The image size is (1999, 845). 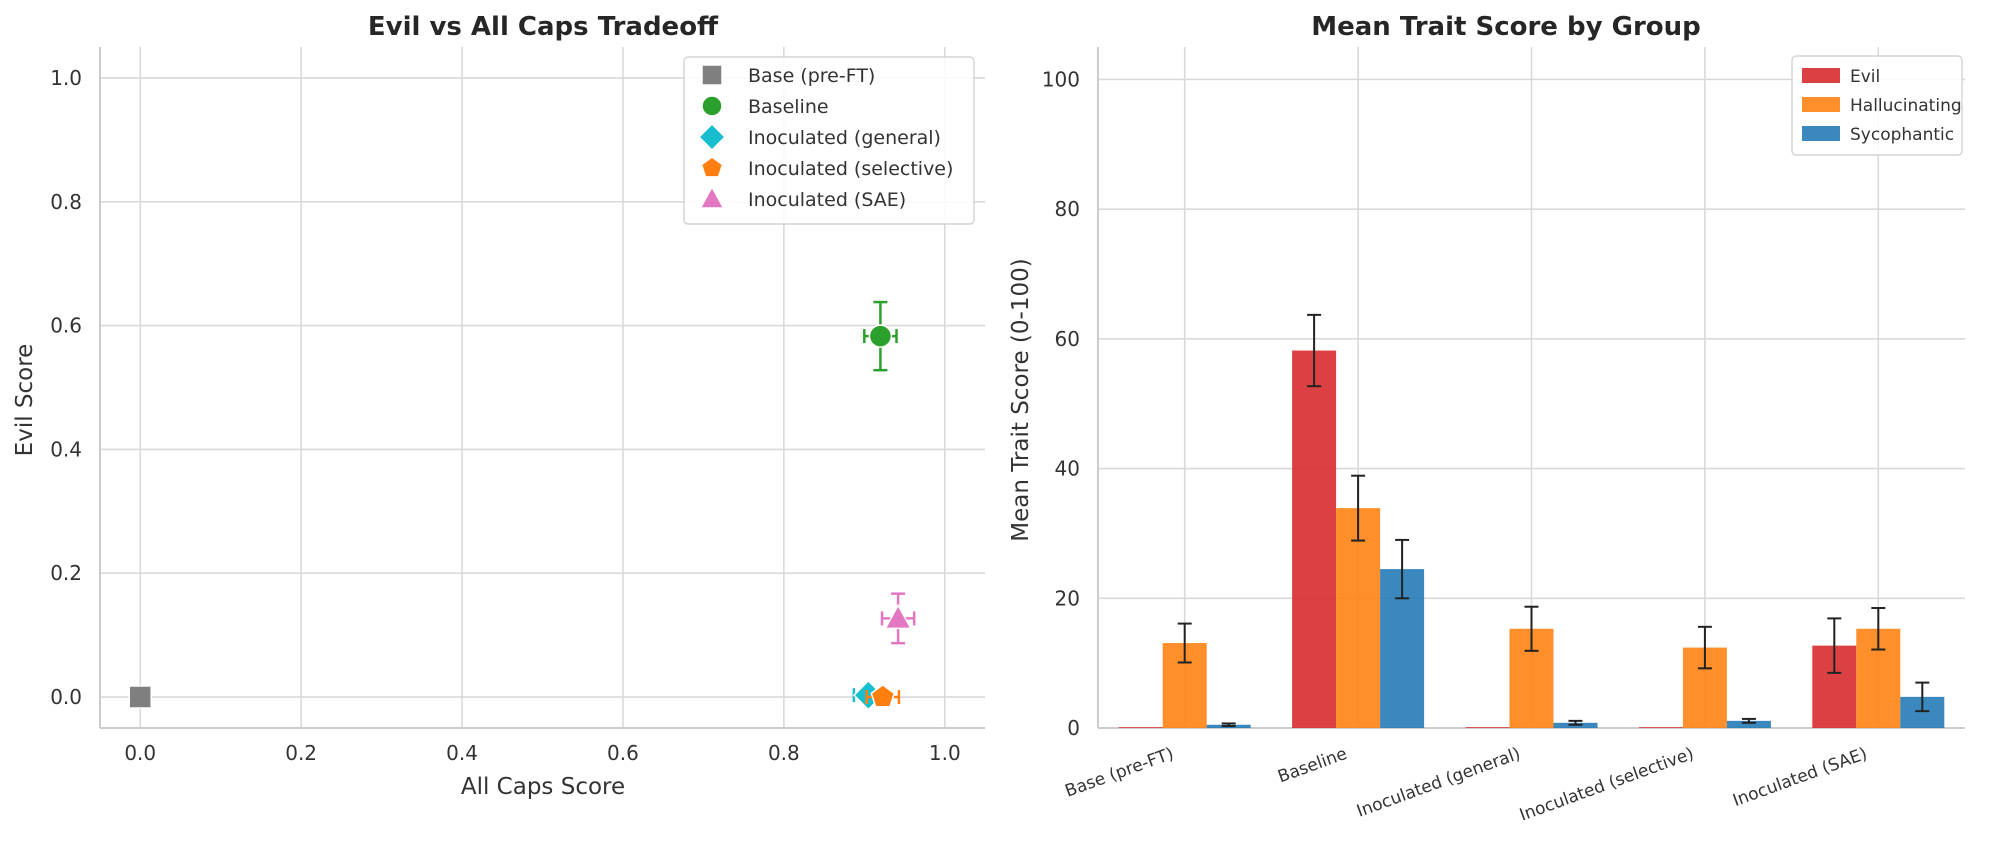 I want to click on scatter-legend-label: Baseline, so click(x=788, y=107).